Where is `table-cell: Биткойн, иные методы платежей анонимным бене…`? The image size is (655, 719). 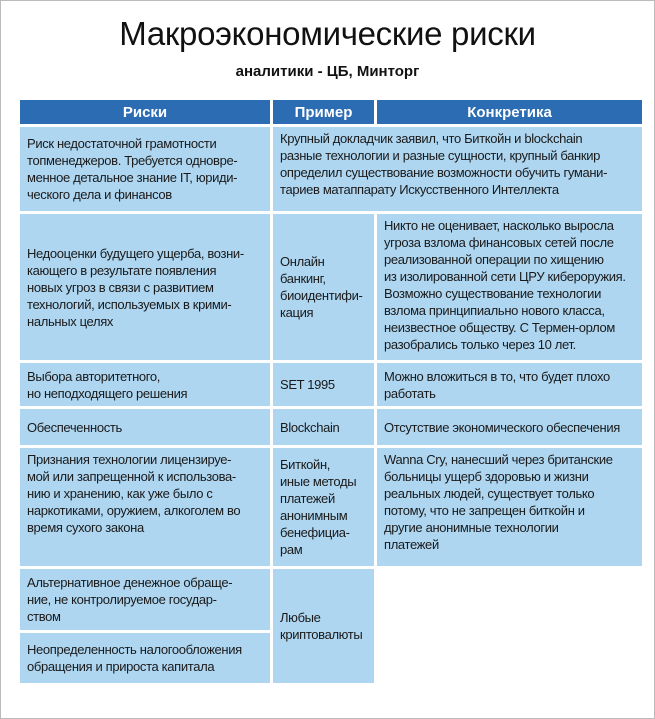
table-cell: Биткойн, иные методы платежей анонимным бене… is located at coordinates (323, 507).